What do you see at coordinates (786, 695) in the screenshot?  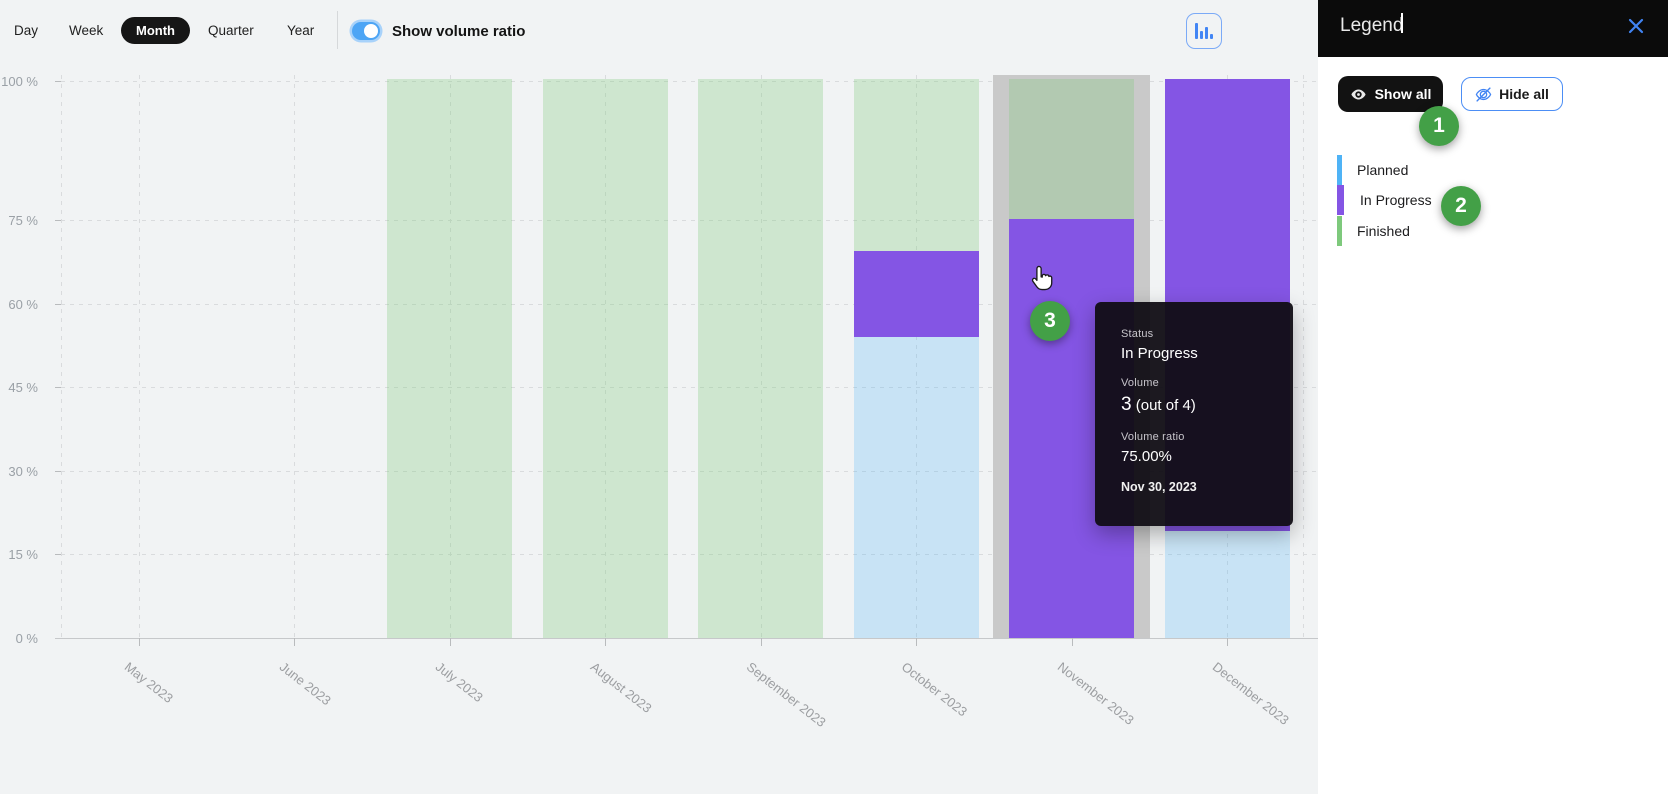 I see `x-axis-label: September 2023` at bounding box center [786, 695].